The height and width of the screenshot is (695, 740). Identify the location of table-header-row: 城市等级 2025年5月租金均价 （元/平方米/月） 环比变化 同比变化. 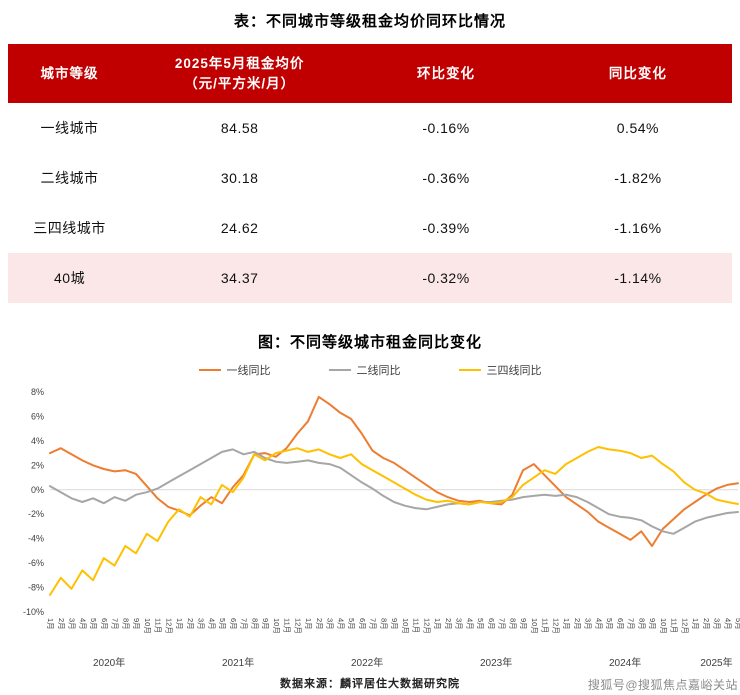
(370, 74).